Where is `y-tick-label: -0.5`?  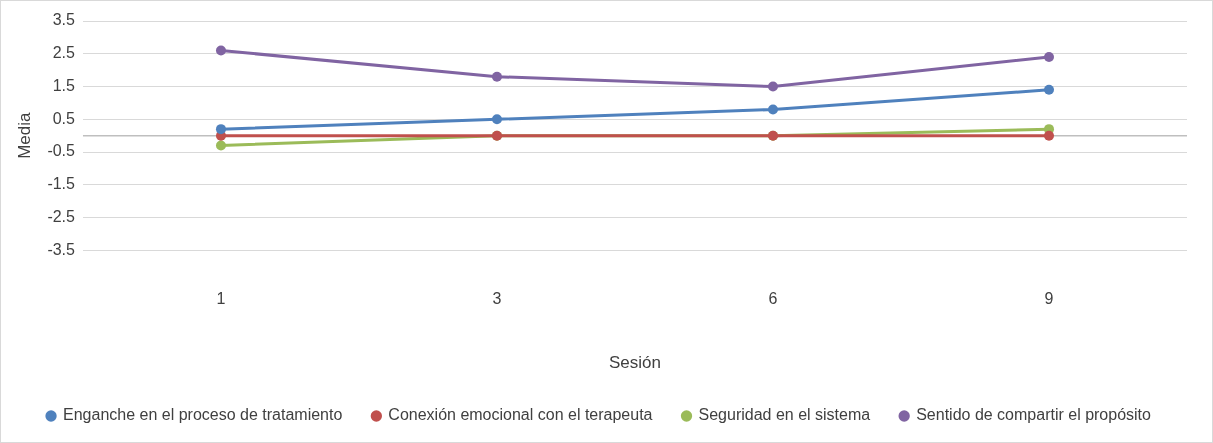
y-tick-label: -0.5 is located at coordinates (61, 151).